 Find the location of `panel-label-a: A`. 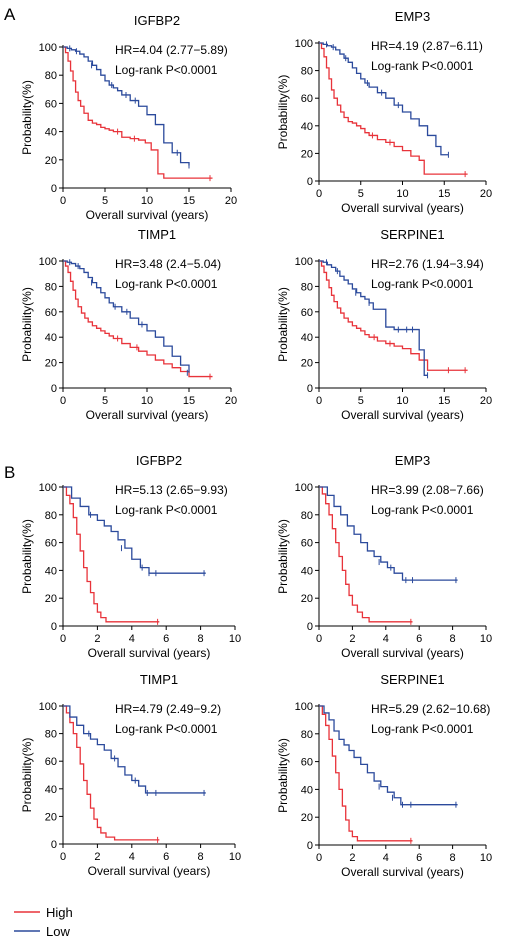

panel-label-a: A is located at coordinates (10, 14).